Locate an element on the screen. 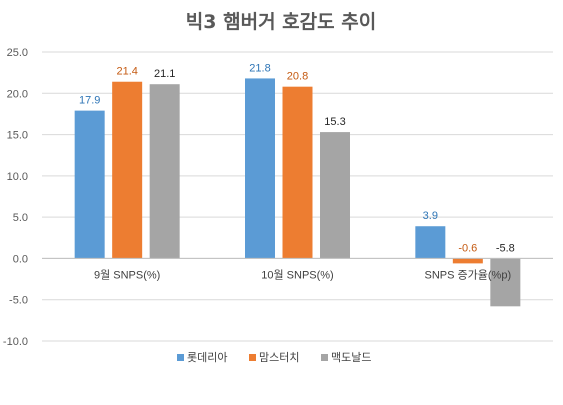  data-label: 15.3 is located at coordinates (334, 122).